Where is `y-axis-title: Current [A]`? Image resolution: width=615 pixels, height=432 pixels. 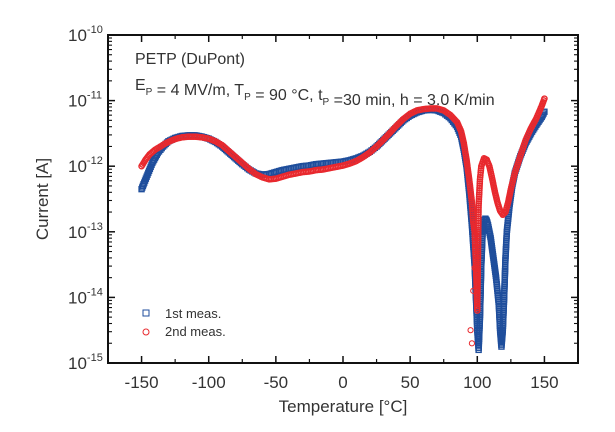 y-axis-title: Current [A] is located at coordinates (42, 199).